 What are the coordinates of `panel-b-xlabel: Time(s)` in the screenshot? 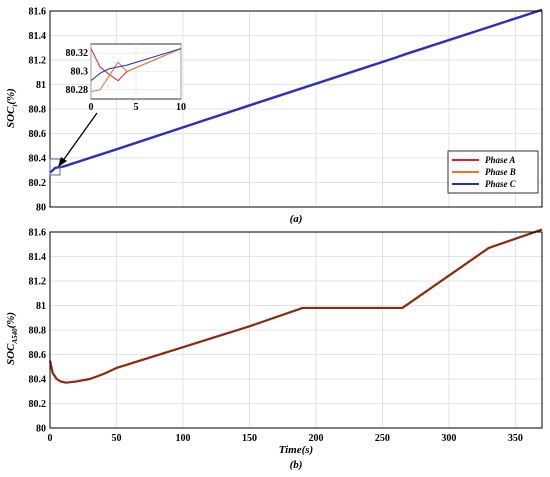 It's located at (296, 450).